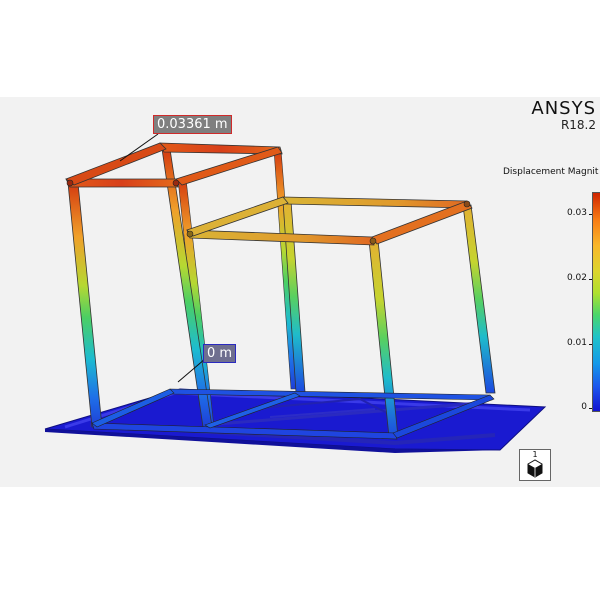 The height and width of the screenshot is (600, 600). I want to click on legend-tick-3: 0, so click(584, 407).